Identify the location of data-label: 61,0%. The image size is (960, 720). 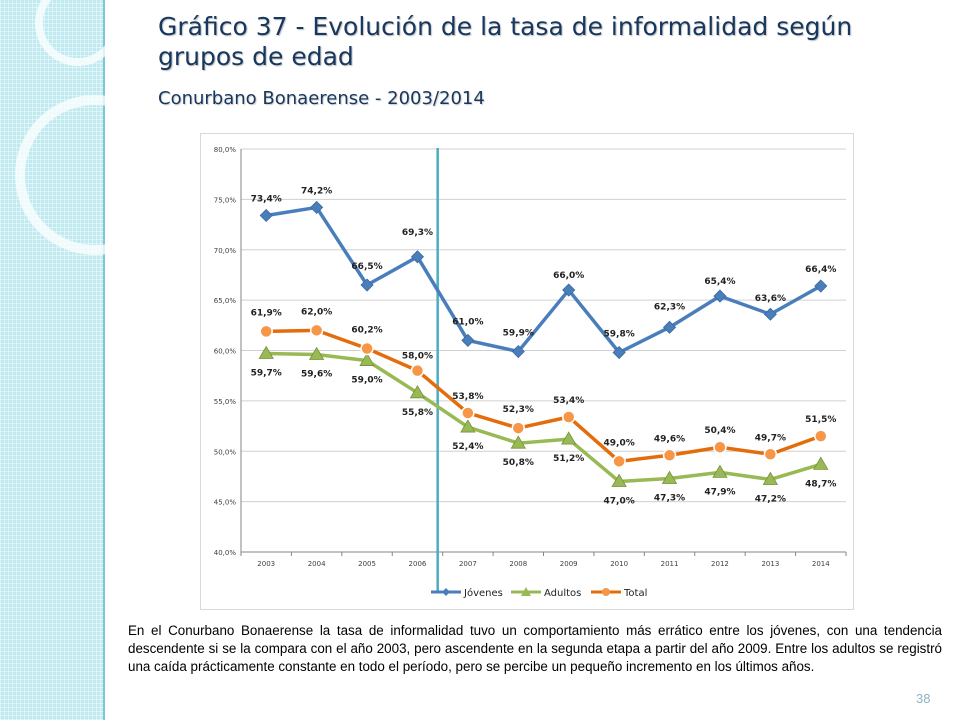
(467, 322).